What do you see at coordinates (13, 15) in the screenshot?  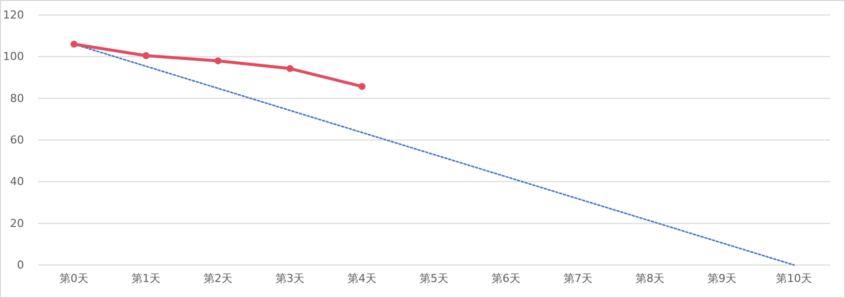 I see `y-tick-label: 120` at bounding box center [13, 15].